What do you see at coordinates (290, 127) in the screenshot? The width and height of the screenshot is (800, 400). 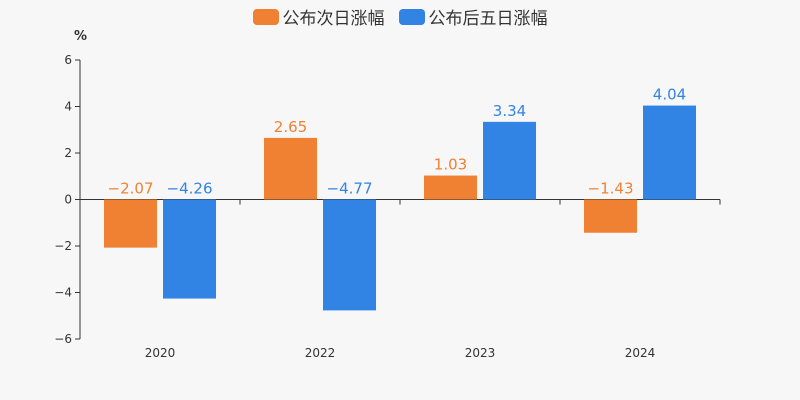 I see `data-label: 2.65` at bounding box center [290, 127].